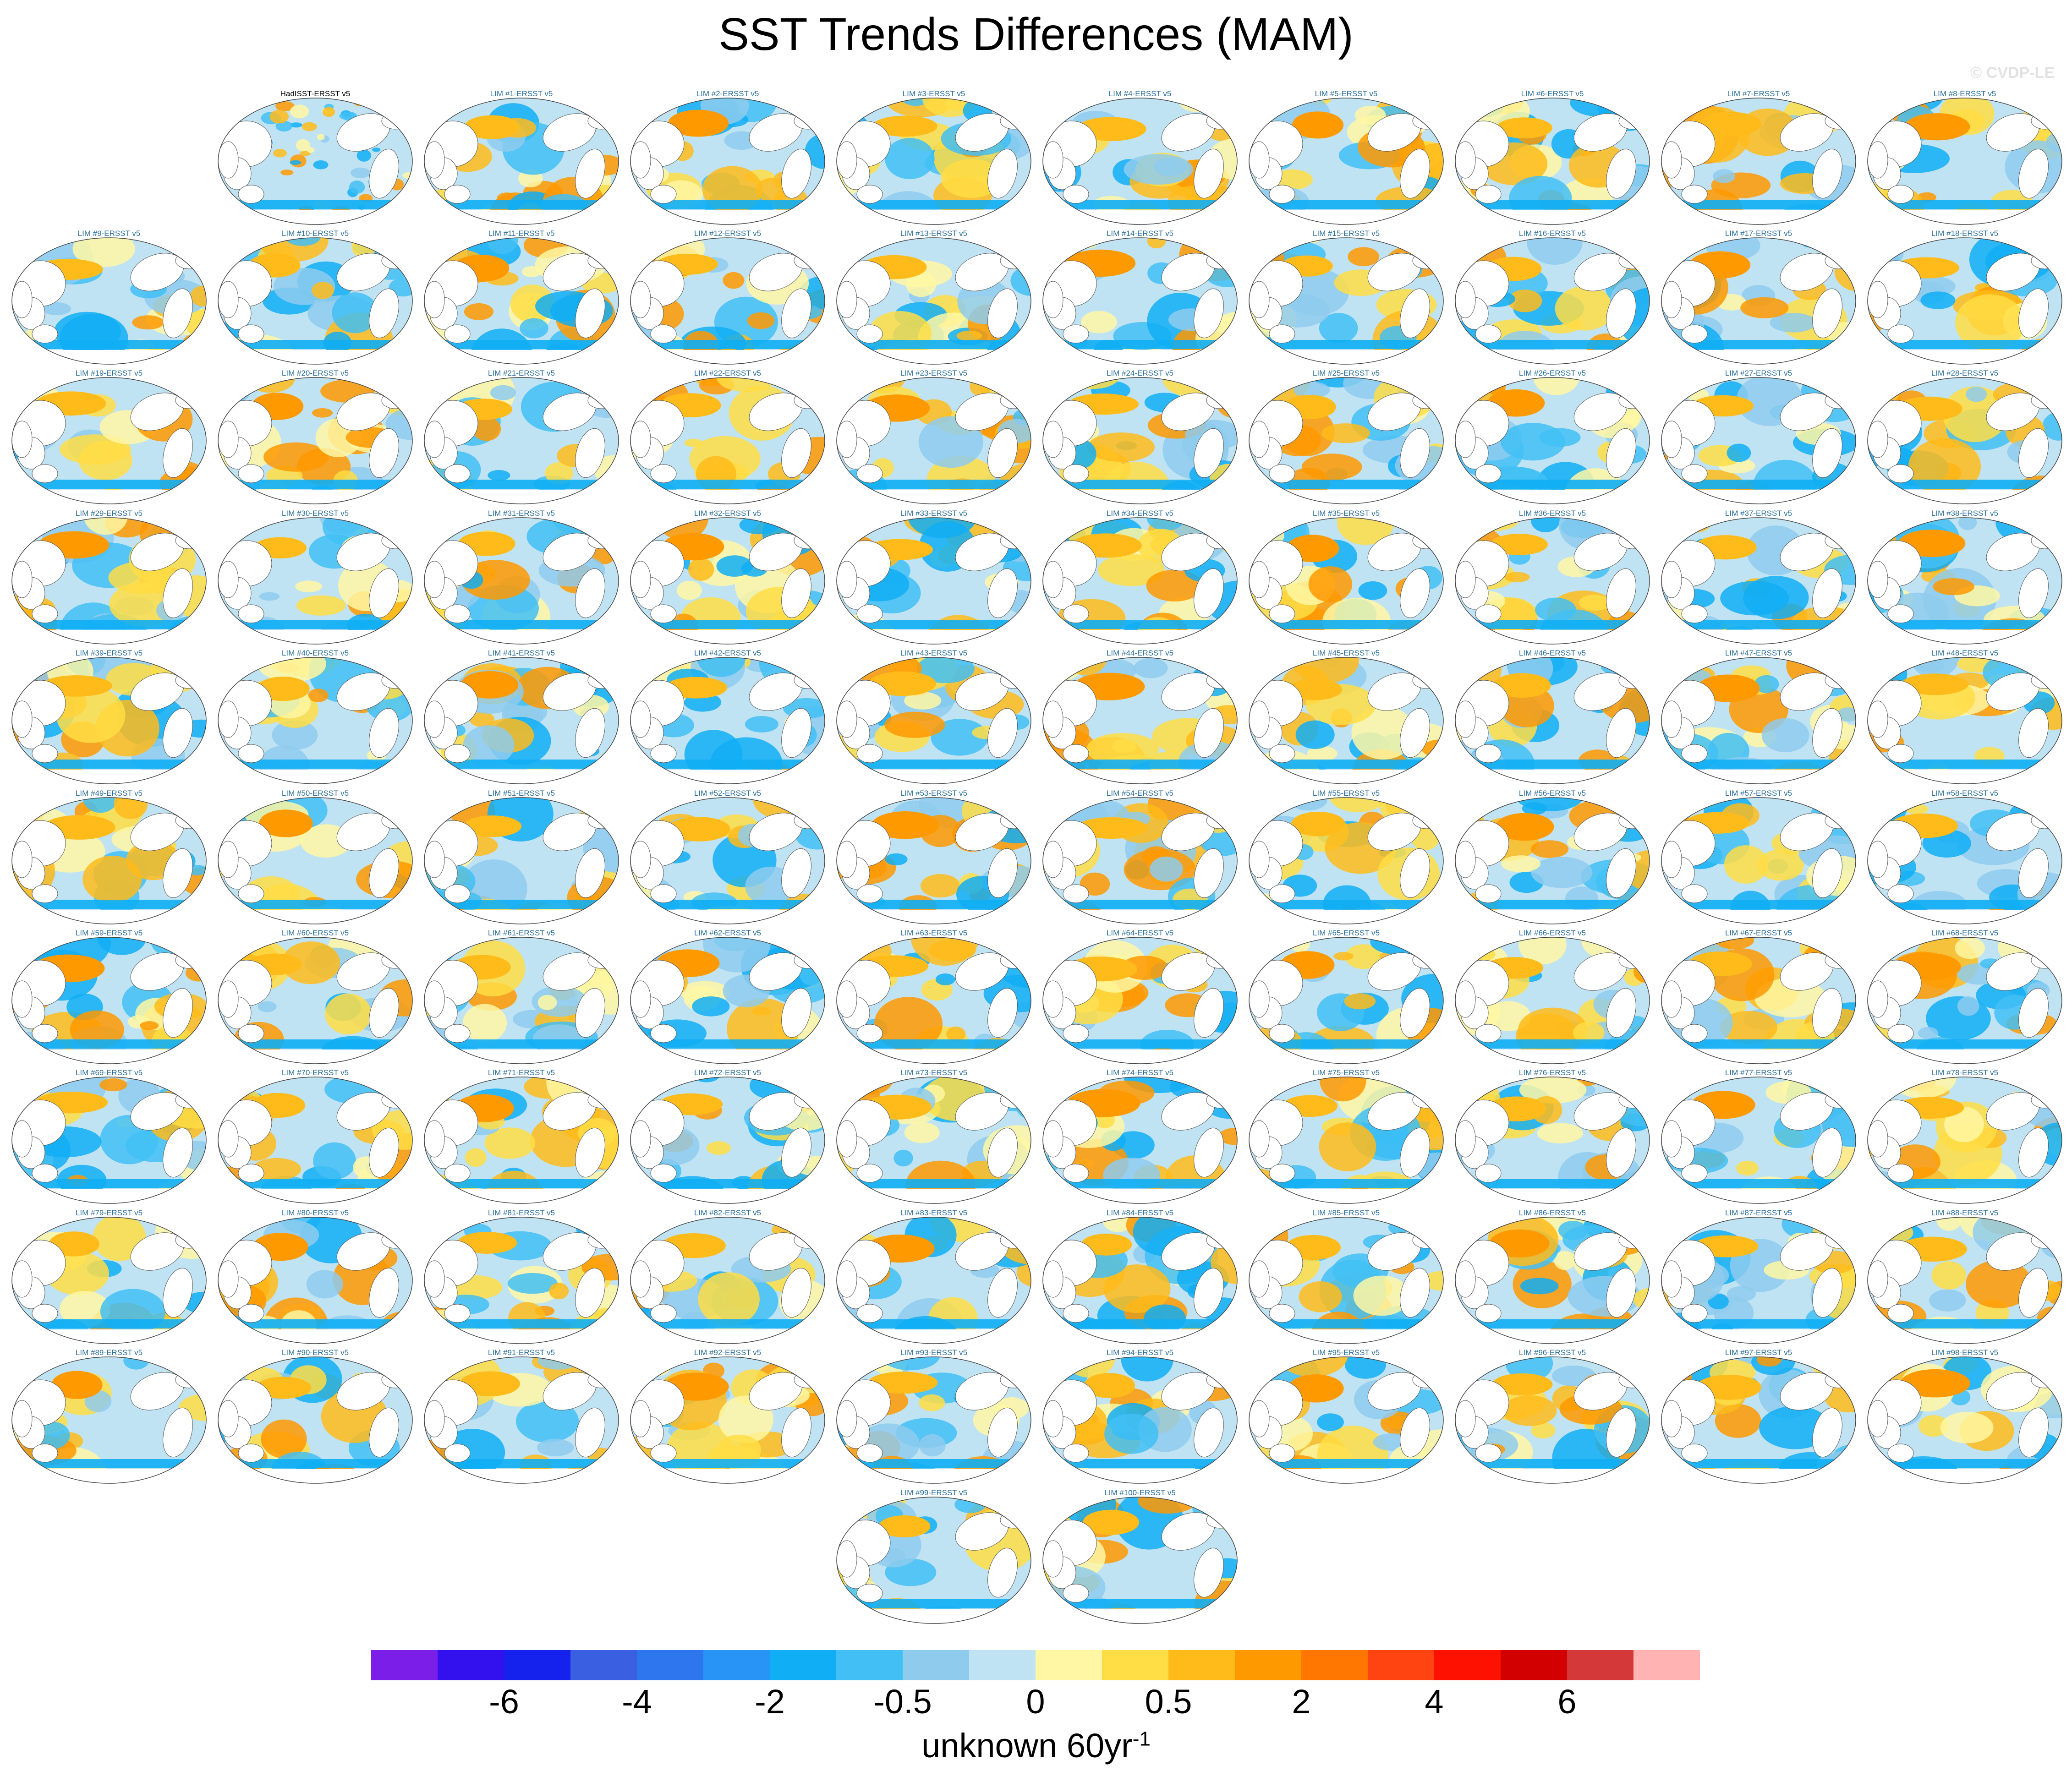 Image resolution: width=2072 pixels, height=1782 pixels. What do you see at coordinates (728, 1072) in the screenshot?
I see `panel-title: LIM #72-ERSST v5` at bounding box center [728, 1072].